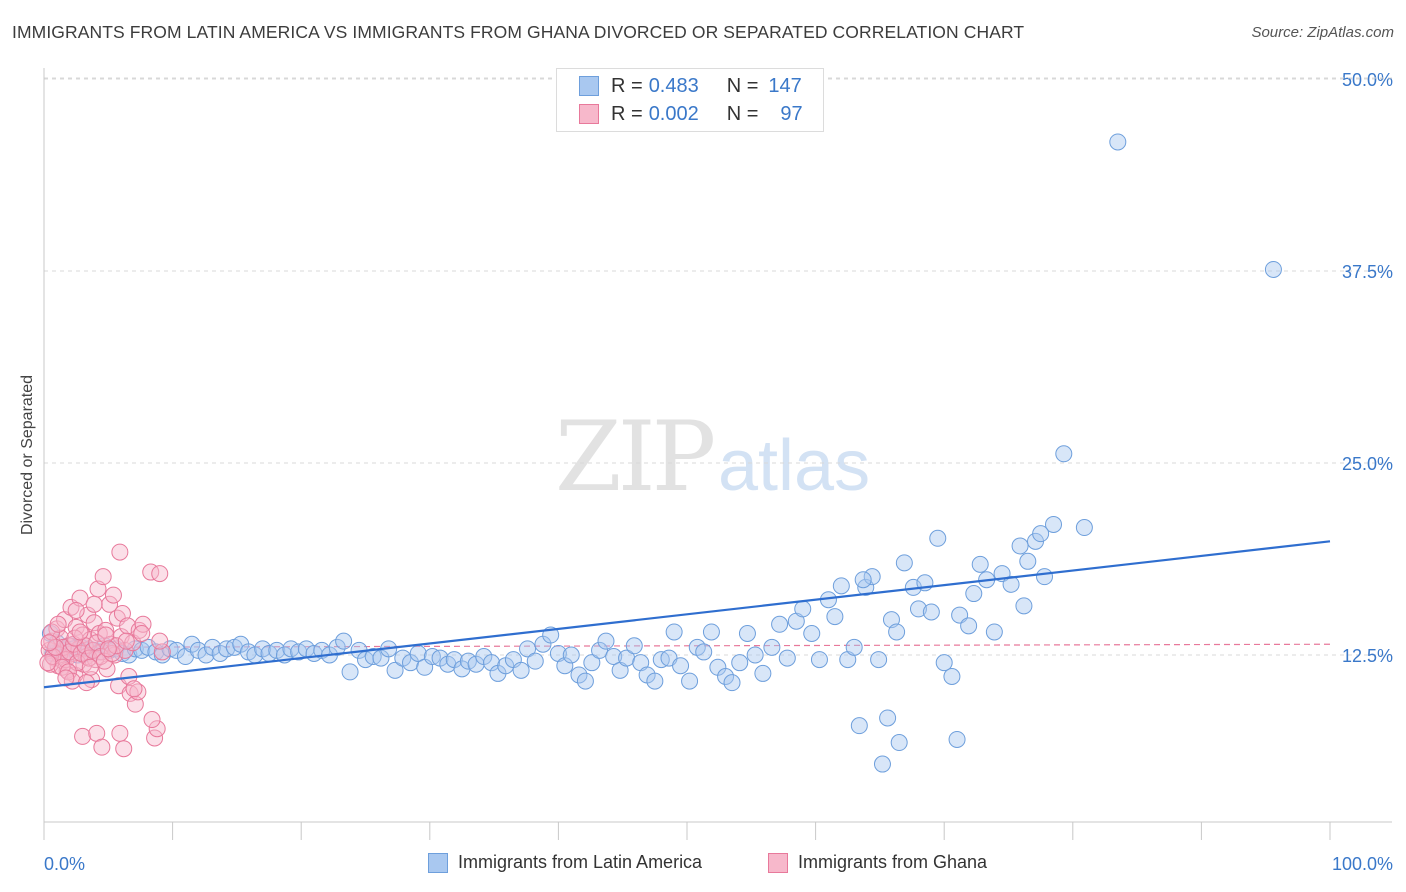  I want to click on x-tick-label: 100.0%, so click(1362, 864).